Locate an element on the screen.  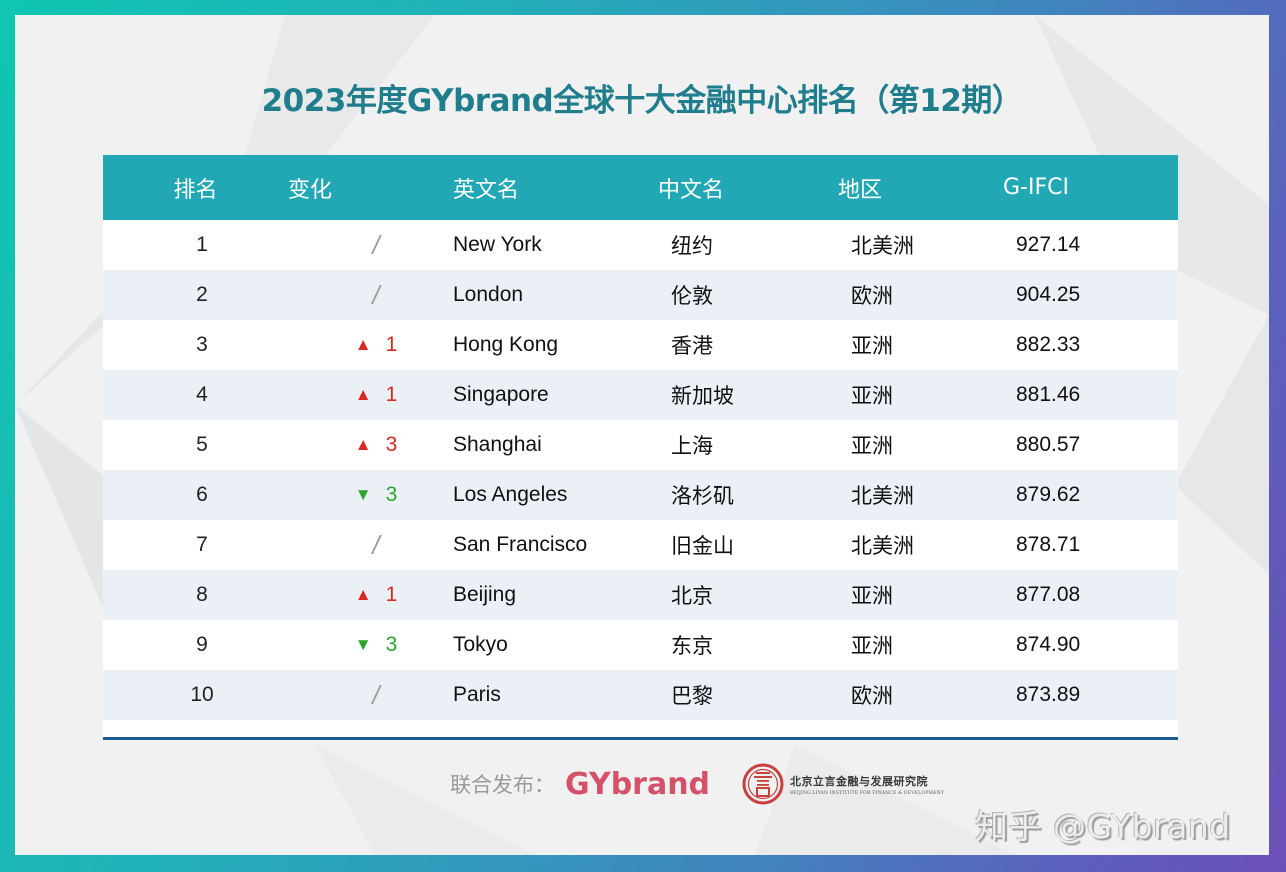
table-row: 4 ▲ 1 Singapore 新加坡 亚洲 881.46 is located at coordinates (640, 395).